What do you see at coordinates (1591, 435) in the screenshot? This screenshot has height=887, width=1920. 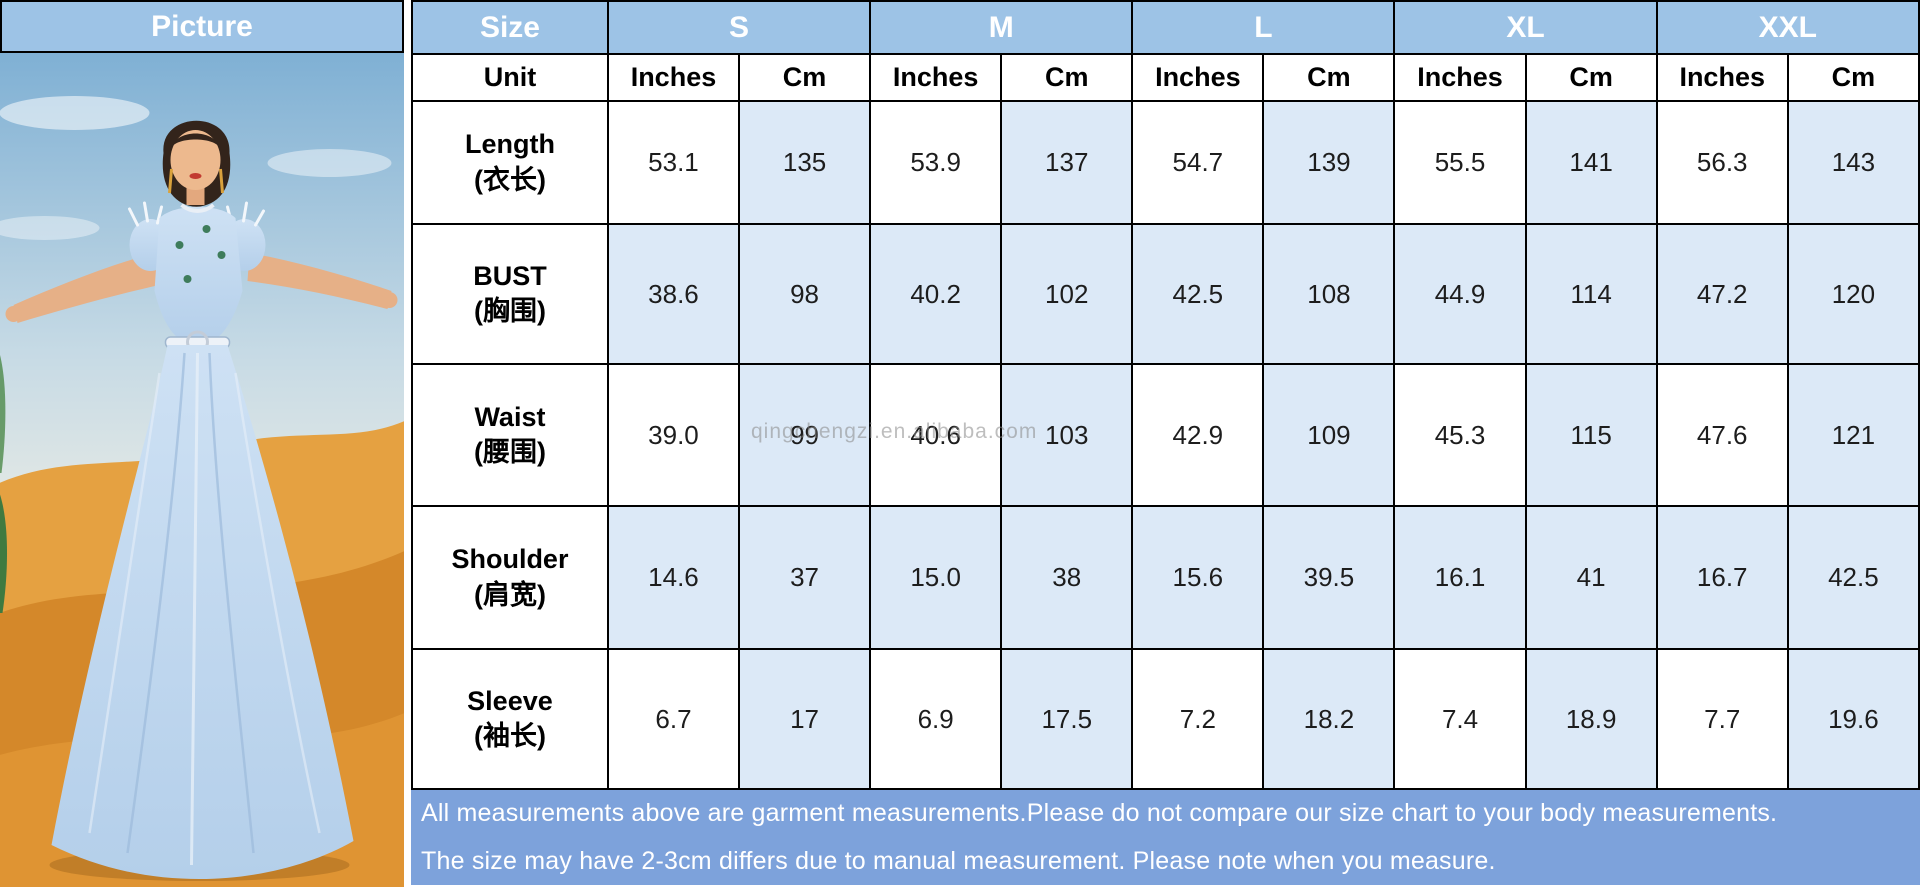 I see `value-cell: 115` at bounding box center [1591, 435].